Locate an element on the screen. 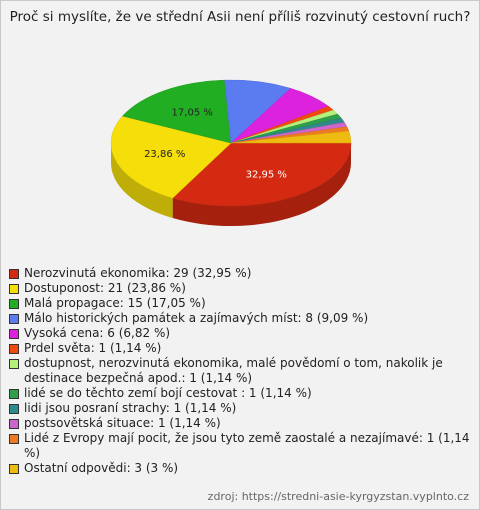 The image size is (480, 510). legend-label: Prdel světa: 1 (1,14 %) is located at coordinates (93, 348).